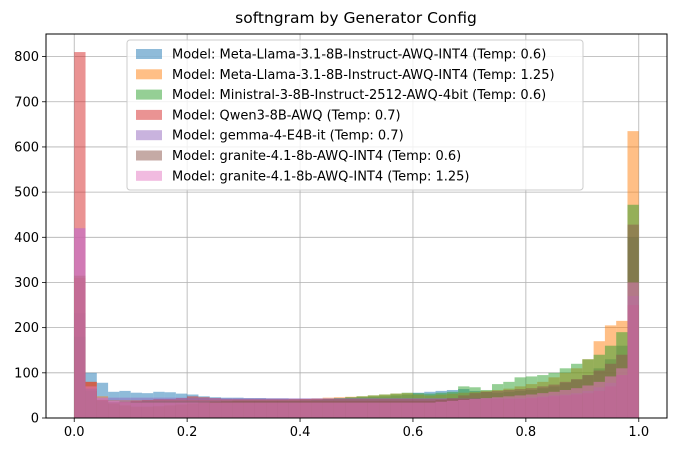 The height and width of the screenshot is (451, 676). Describe the element at coordinates (26, 102) in the screenshot. I see `y-tick-label: 700` at that location.